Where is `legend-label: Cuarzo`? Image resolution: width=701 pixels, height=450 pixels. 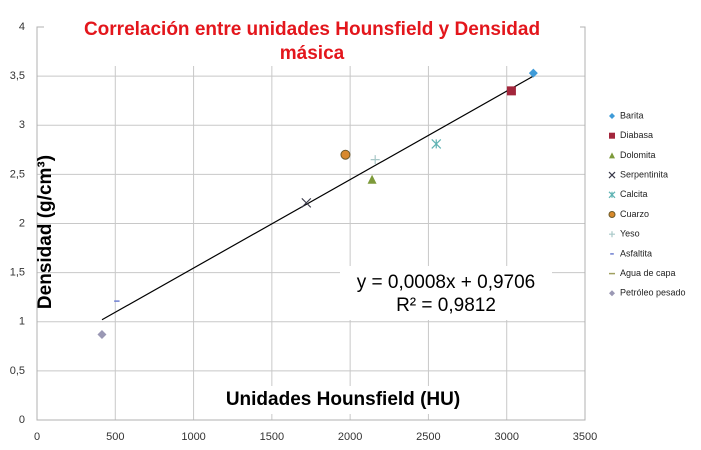
legend-label: Cuarzo is located at coordinates (634, 214).